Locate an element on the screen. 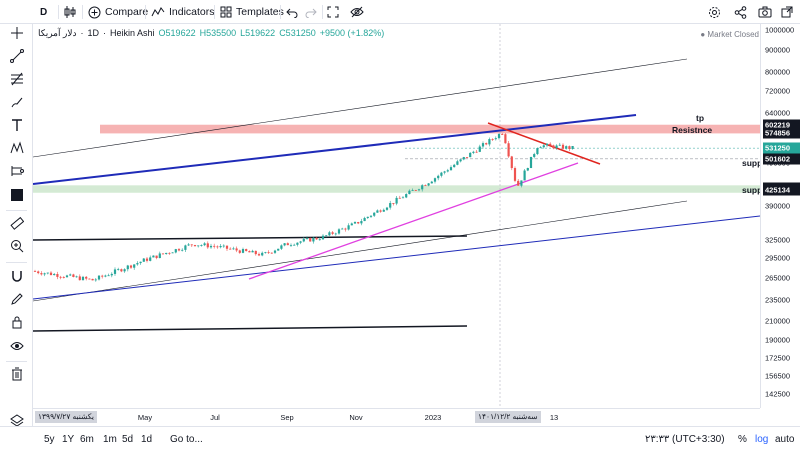 Image resolution: width=800 pixels, height=450 pixels. fib-icon is located at coordinates (17, 81).